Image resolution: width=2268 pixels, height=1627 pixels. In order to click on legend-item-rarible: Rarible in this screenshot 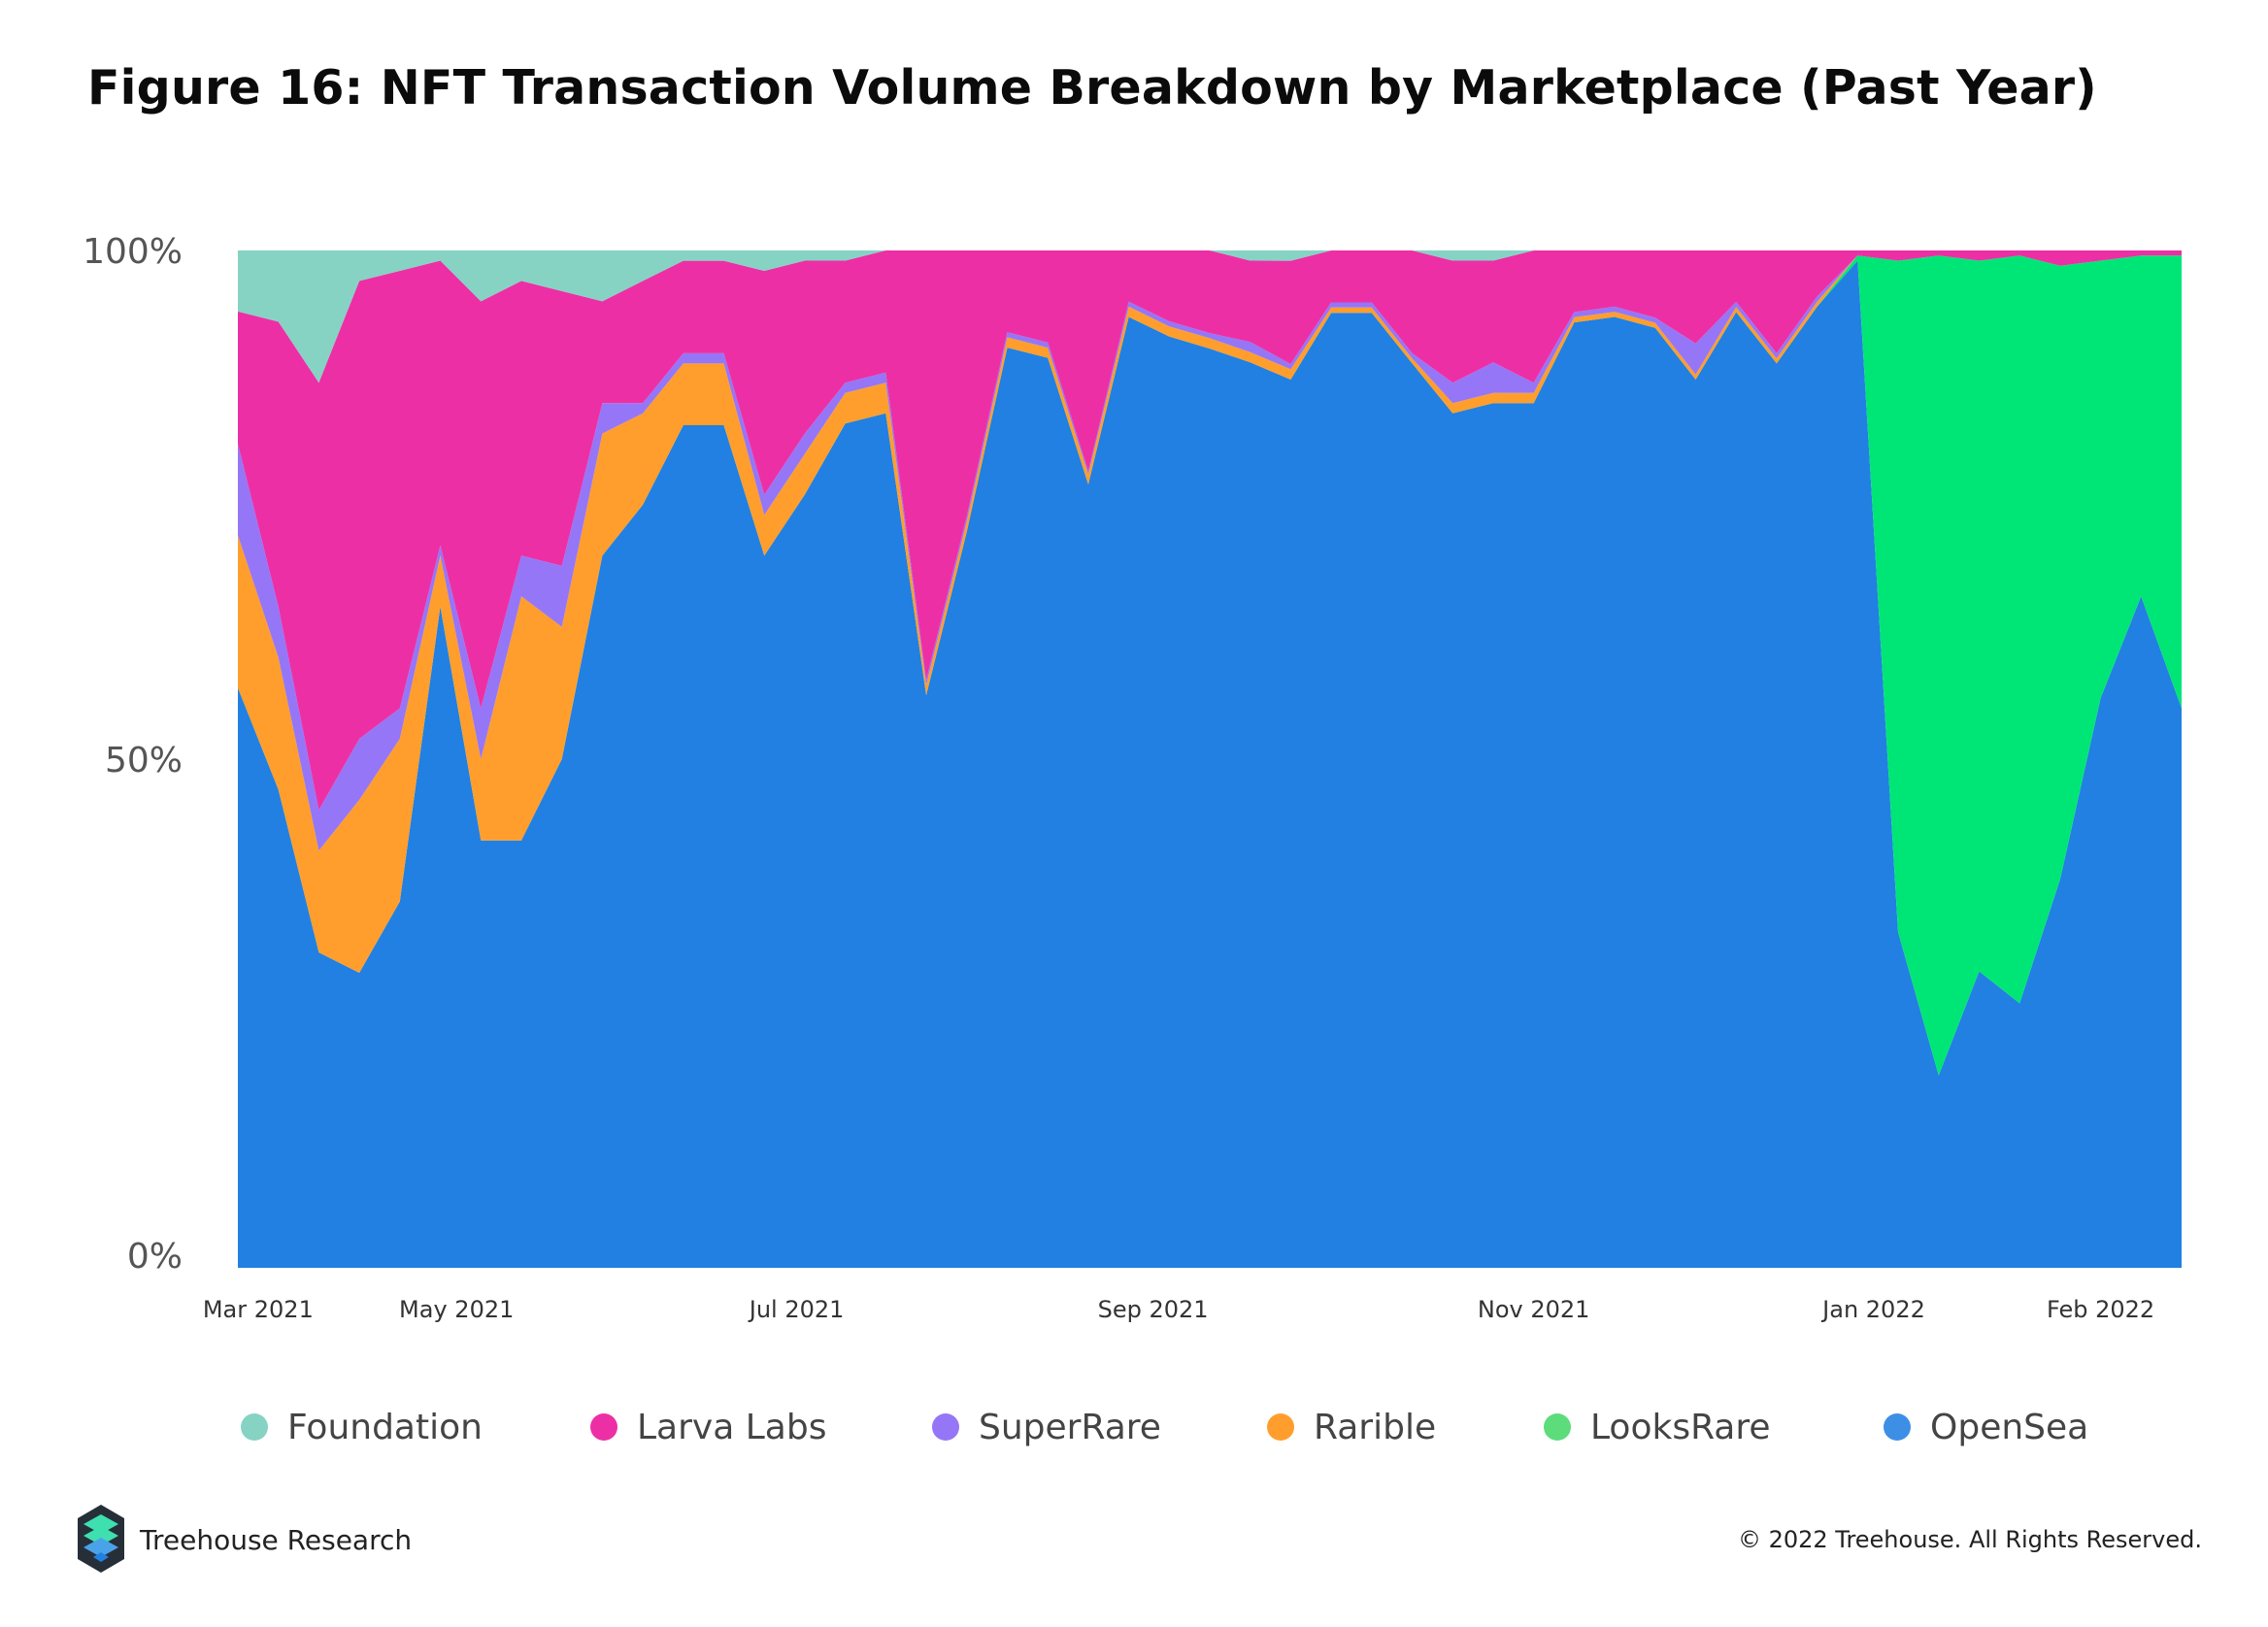, I will do `click(1351, 1427)`.